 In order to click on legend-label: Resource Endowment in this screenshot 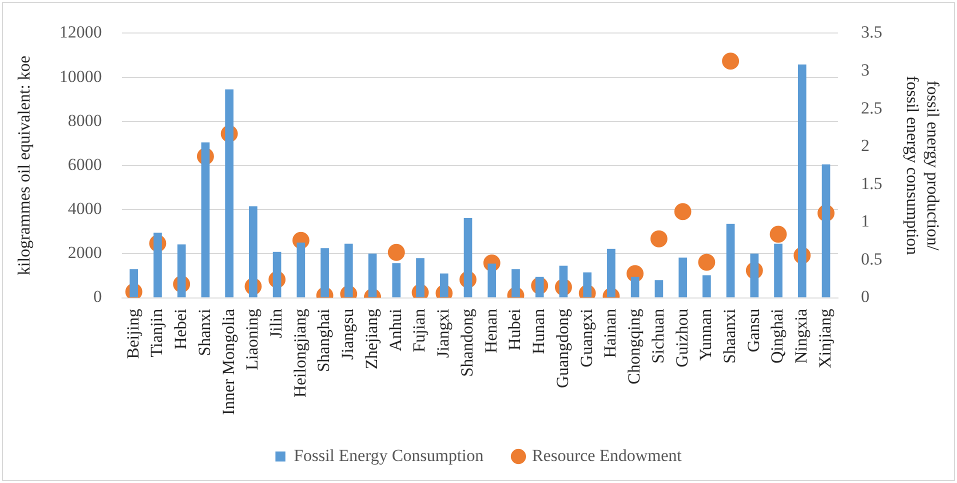, I will do `click(607, 455)`.